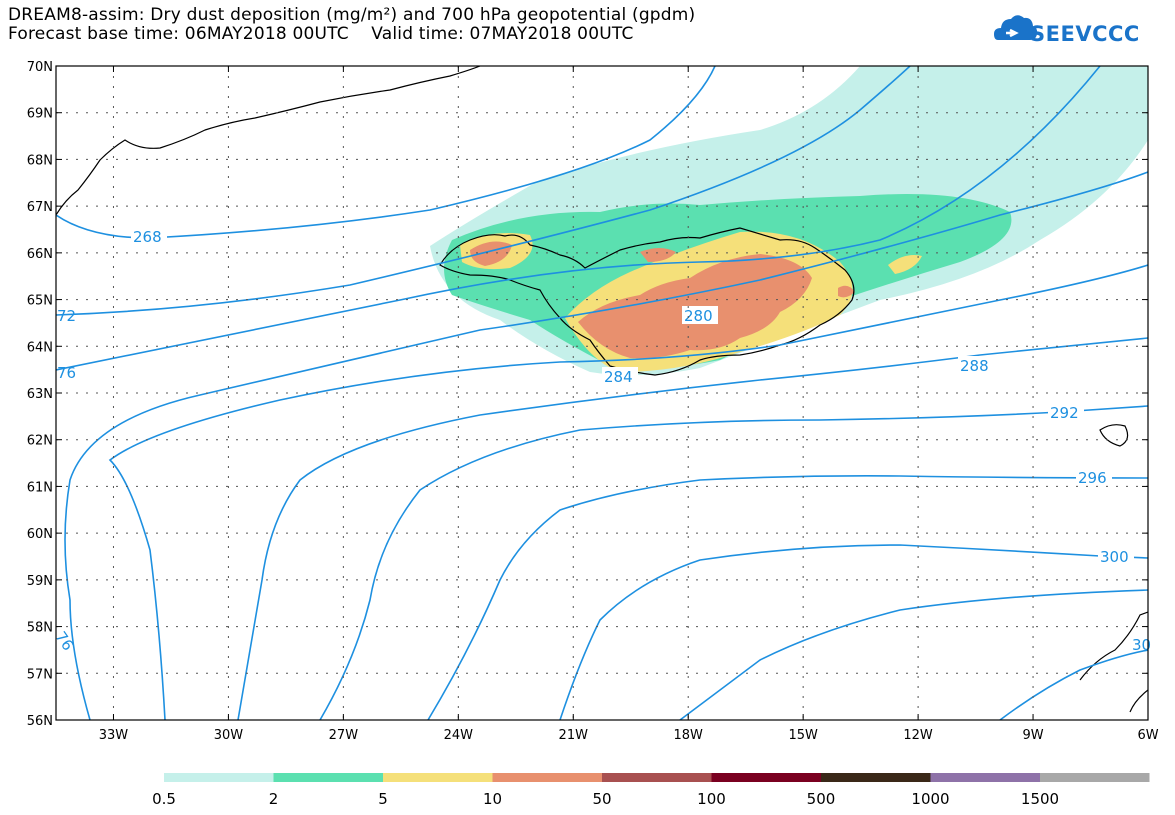  What do you see at coordinates (974, 366) in the screenshot?
I see `contour-label-288: 288` at bounding box center [974, 366].